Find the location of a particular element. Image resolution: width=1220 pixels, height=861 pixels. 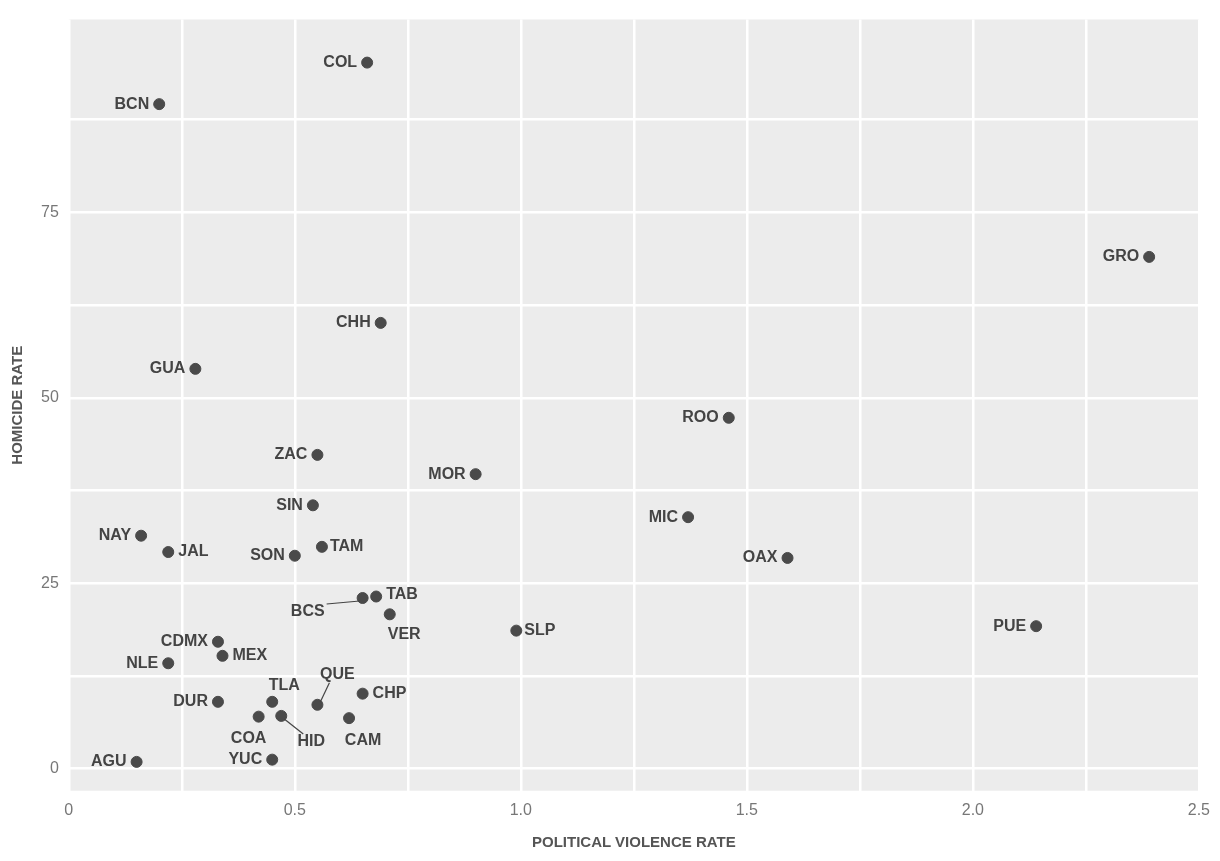

annotation: GUA is located at coordinates (167, 368).